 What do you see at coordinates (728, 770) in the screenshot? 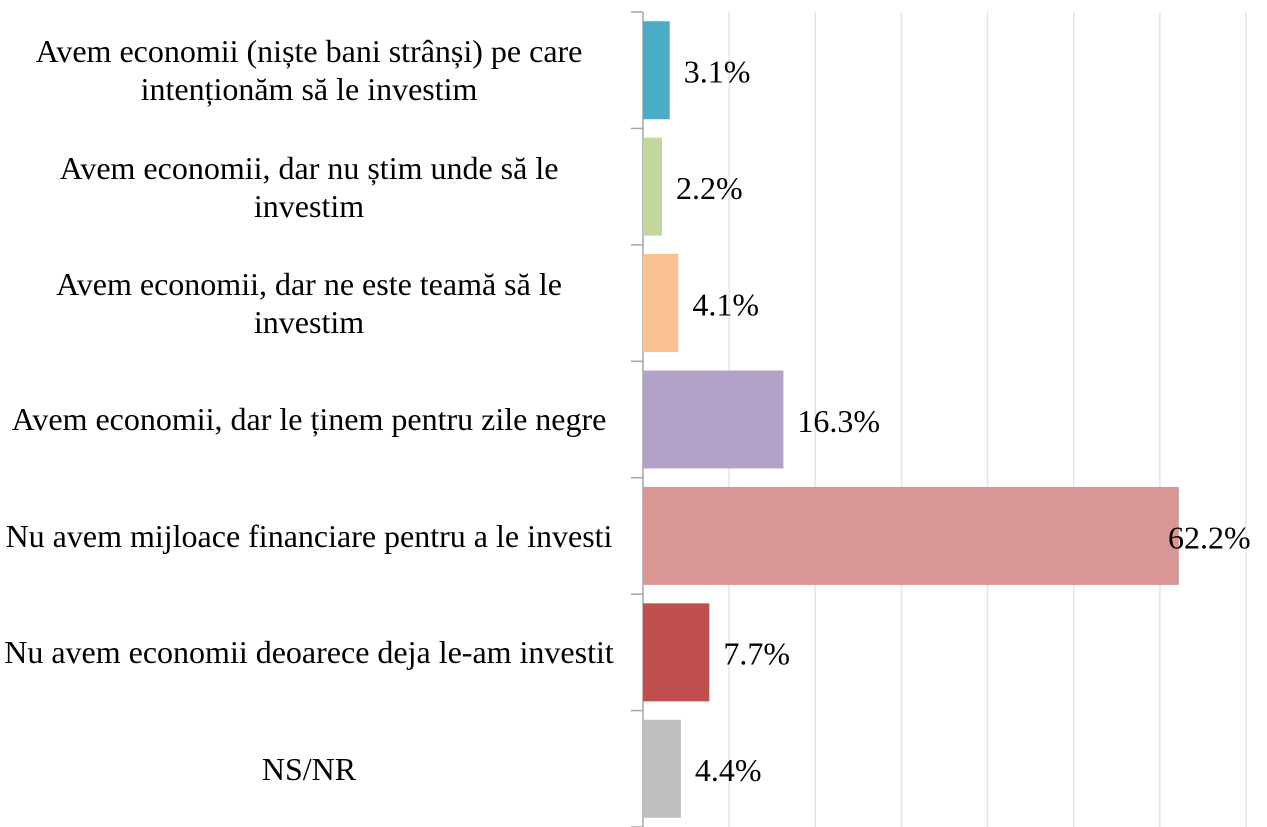
I see `value-label: 4.4%` at bounding box center [728, 770].